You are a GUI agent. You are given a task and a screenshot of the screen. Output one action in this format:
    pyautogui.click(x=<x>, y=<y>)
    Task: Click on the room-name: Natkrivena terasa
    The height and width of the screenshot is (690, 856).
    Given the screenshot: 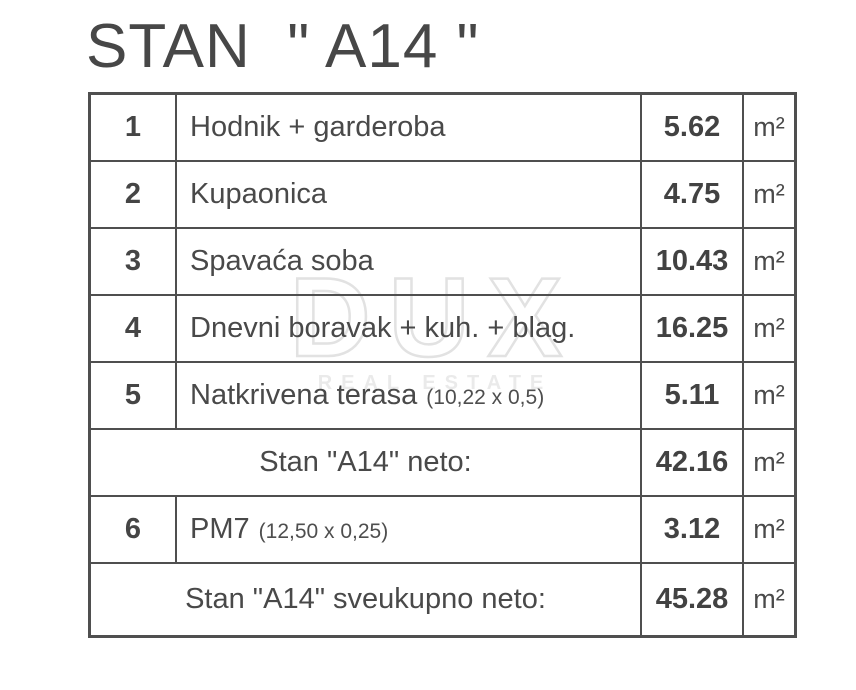 What is the action you would take?
    pyautogui.click(x=304, y=395)
    